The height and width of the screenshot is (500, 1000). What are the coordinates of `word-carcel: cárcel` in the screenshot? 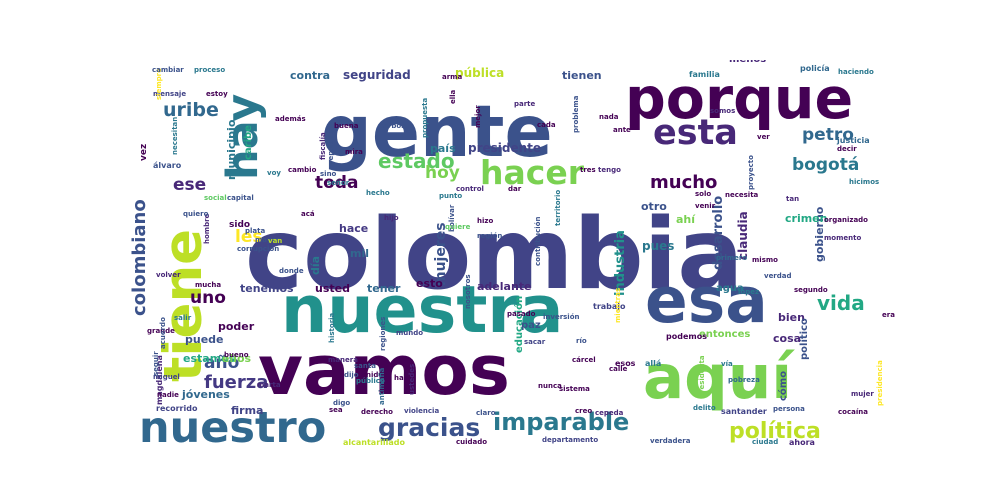 It's located at (584, 360).